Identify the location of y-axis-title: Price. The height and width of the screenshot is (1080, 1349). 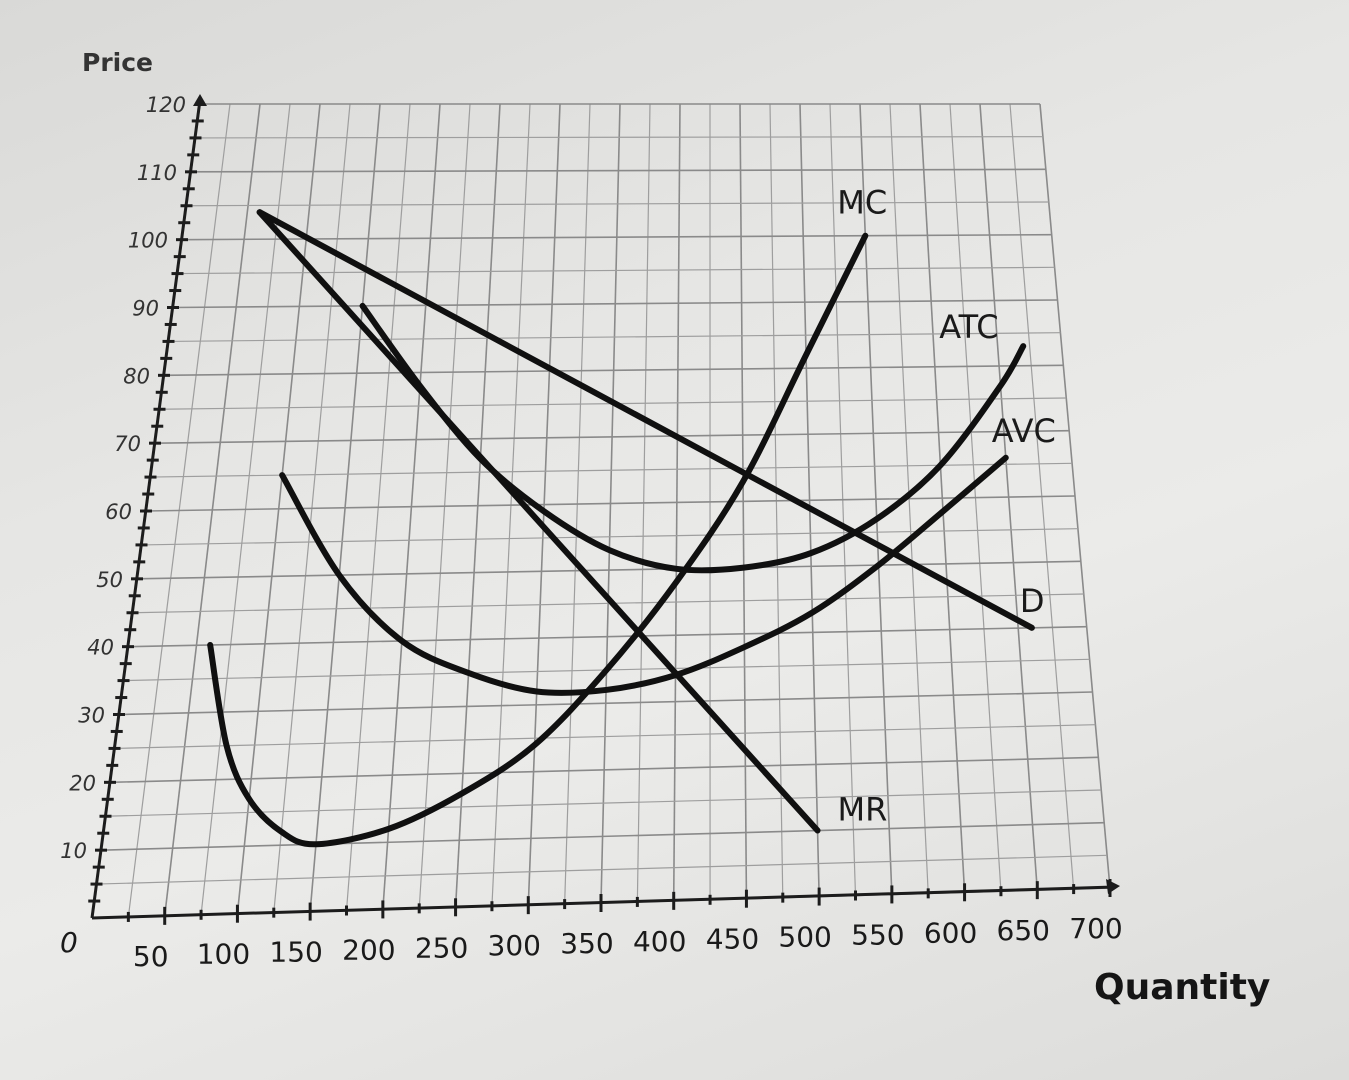
(117, 62).